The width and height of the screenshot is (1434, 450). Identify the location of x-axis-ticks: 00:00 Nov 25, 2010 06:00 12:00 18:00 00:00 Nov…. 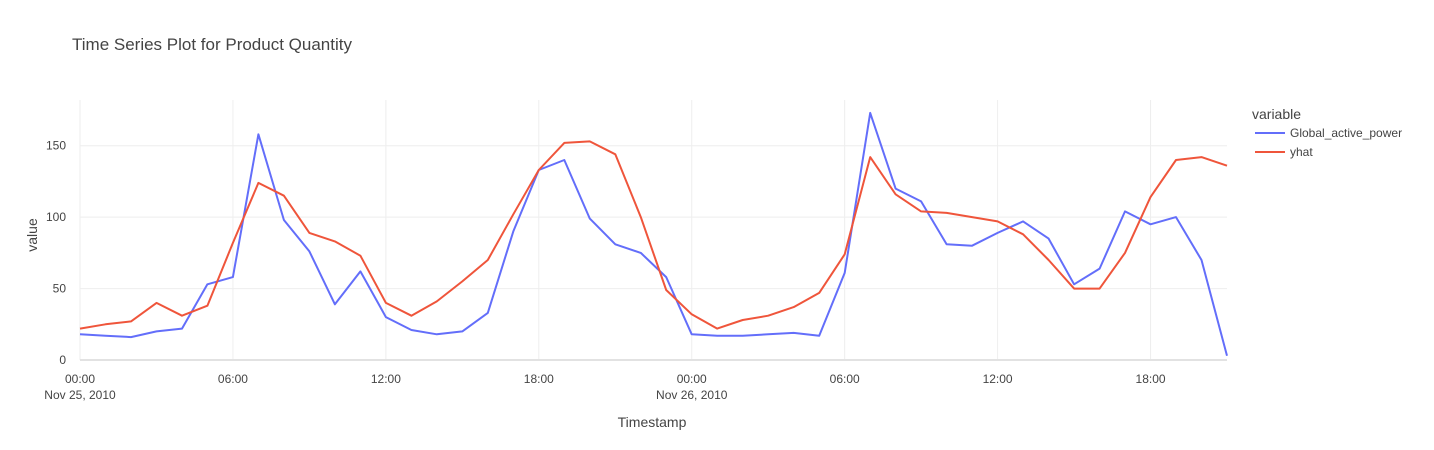
(605, 387).